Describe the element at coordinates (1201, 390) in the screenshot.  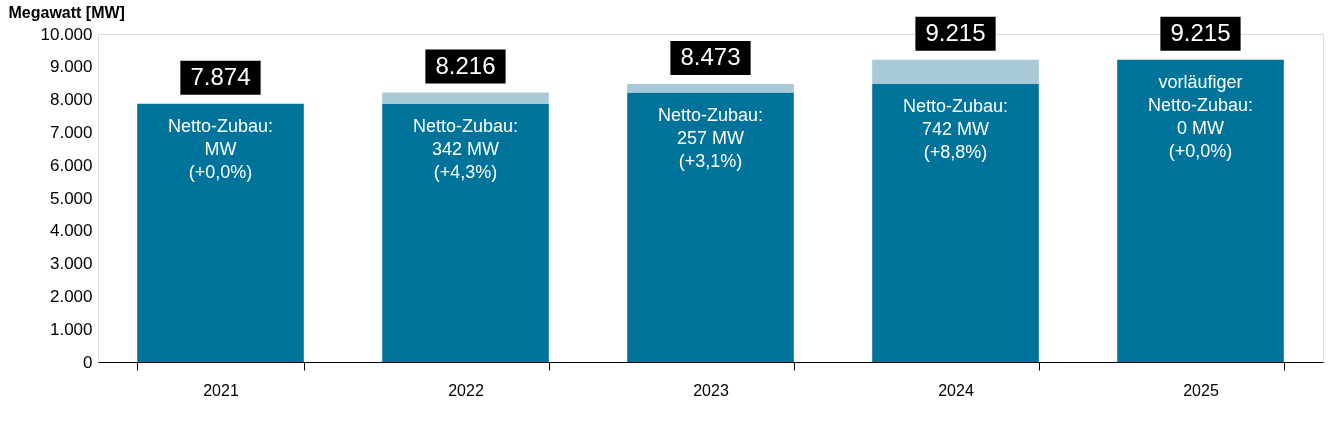
I see `x-tick-label: 2025` at that location.